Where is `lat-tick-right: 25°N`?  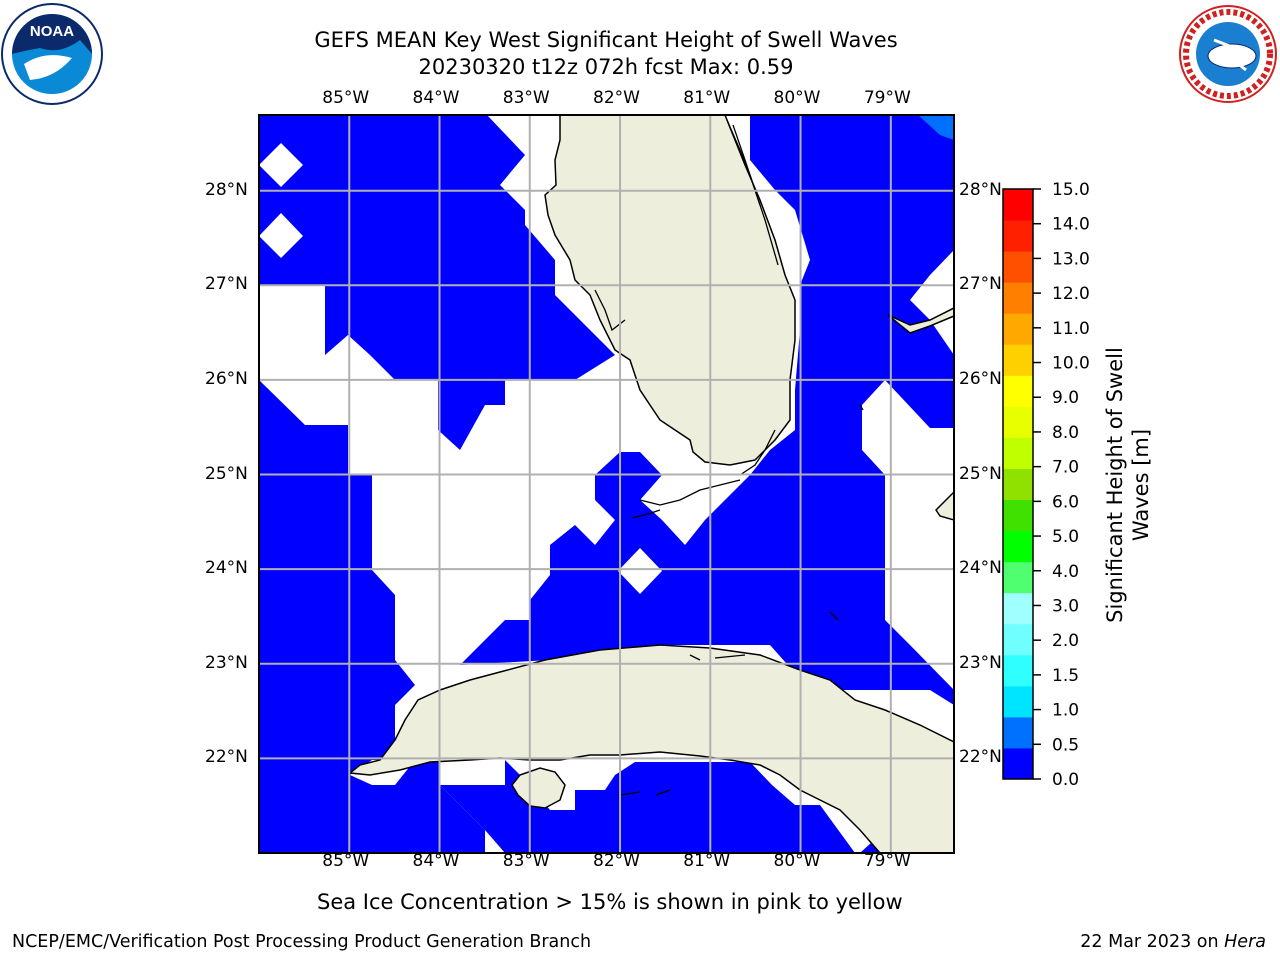
lat-tick-right: 25°N is located at coordinates (980, 473).